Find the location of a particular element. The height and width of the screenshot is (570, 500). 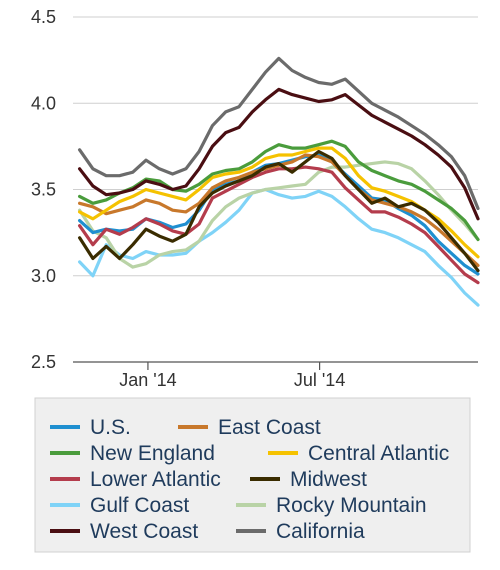

y-tick-label: 2.5 is located at coordinates (43, 362).